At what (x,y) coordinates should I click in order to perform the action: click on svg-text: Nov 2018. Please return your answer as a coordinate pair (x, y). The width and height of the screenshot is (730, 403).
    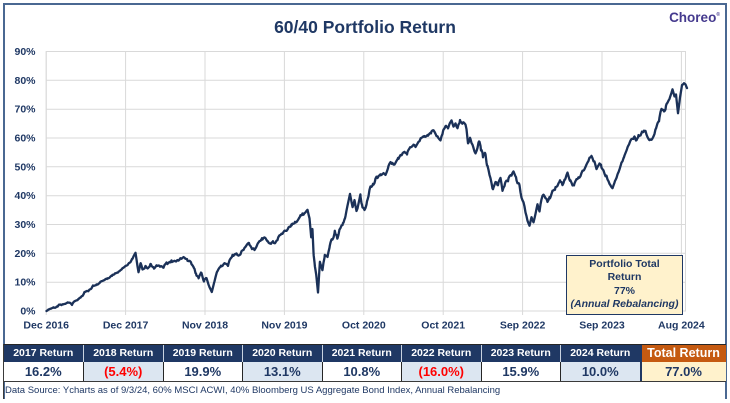
    Looking at the image, I should click on (205, 326).